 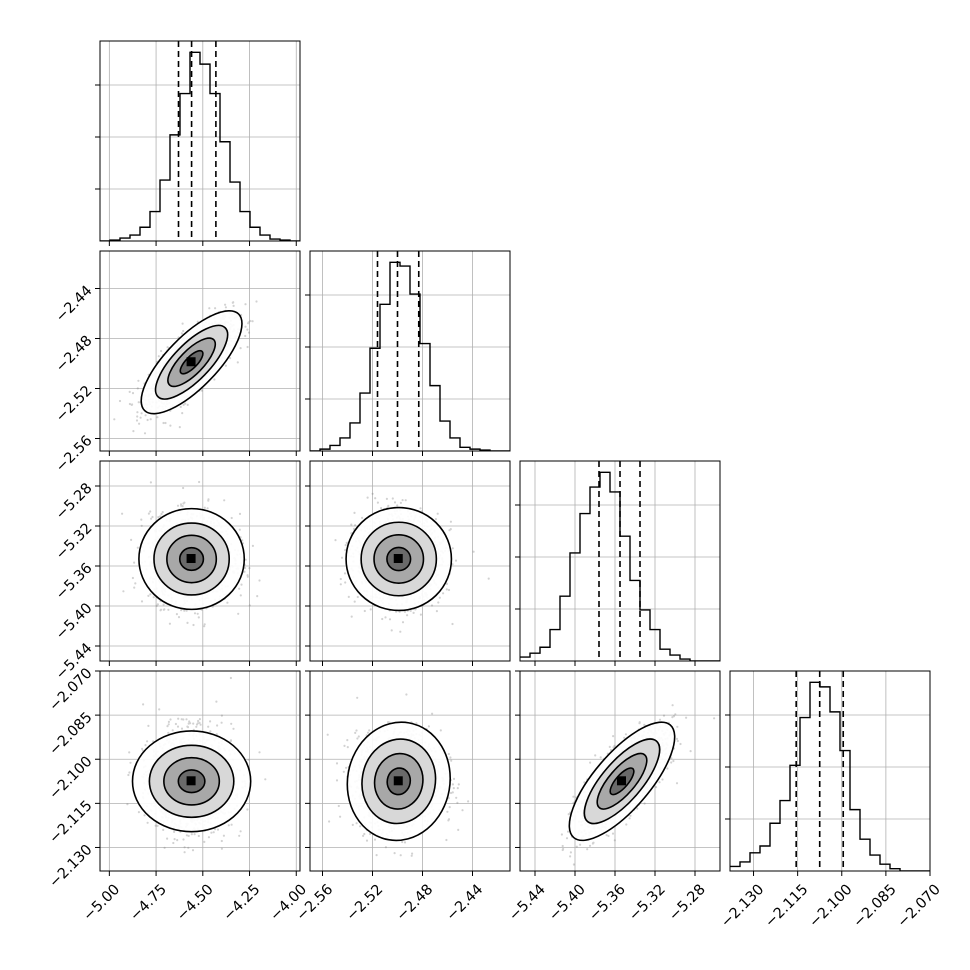 I want to click on x-tick-label: −2.070, so click(x=919, y=906).